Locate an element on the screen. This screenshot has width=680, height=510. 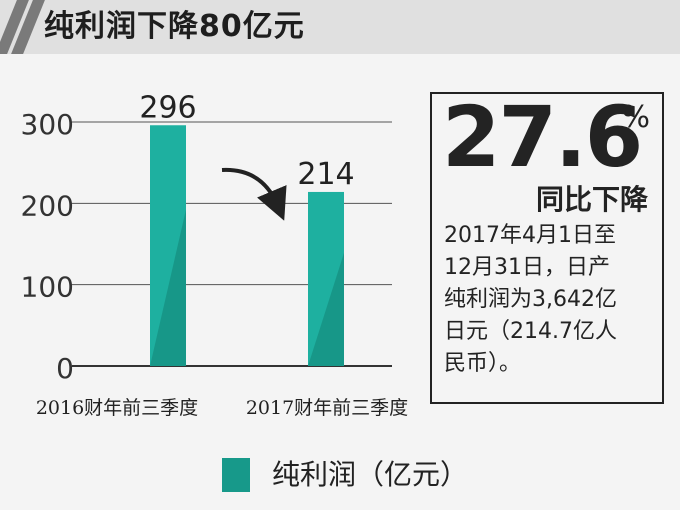
data-label: 214 is located at coordinates (325, 174).